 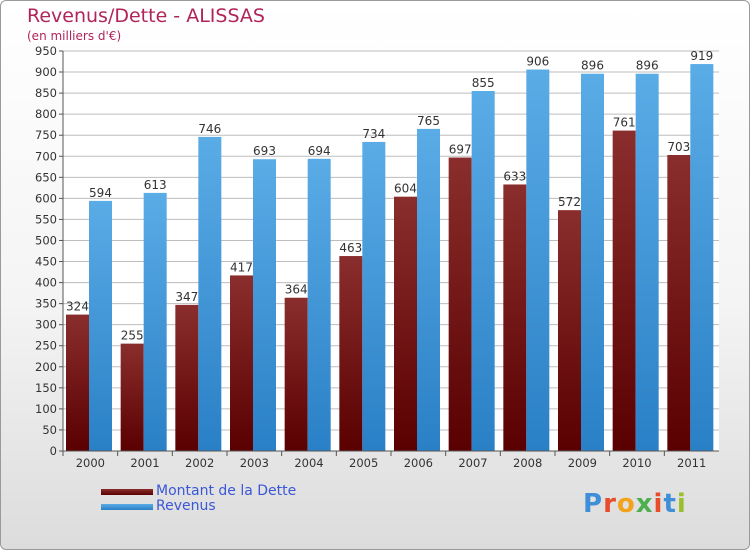 I want to click on y-tick-label: 850, so click(x=46, y=93).